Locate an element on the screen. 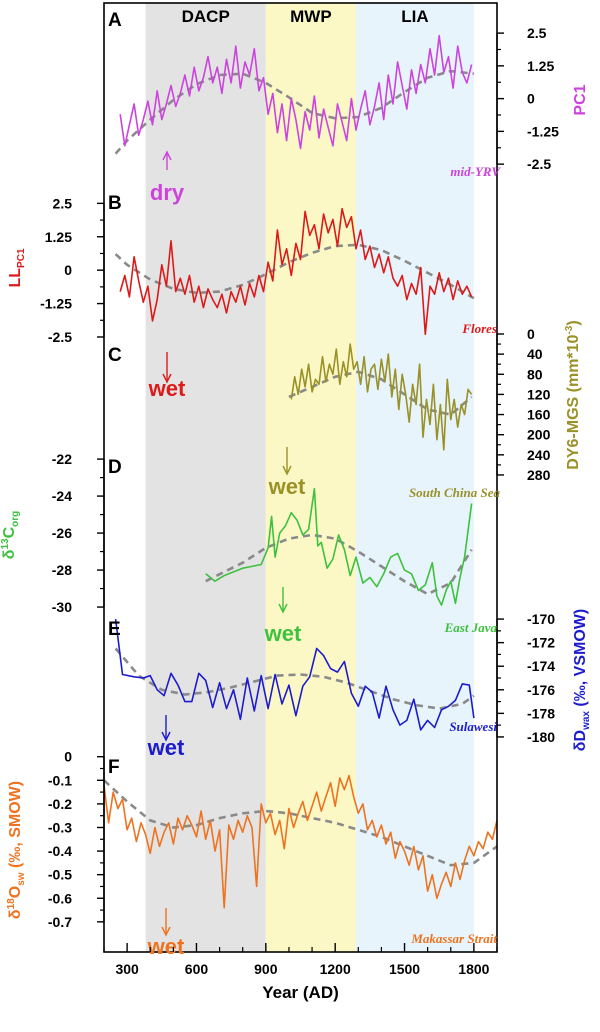 The width and height of the screenshot is (600, 1032). y-axis-title-b: LLPC1 is located at coordinates (17, 267).